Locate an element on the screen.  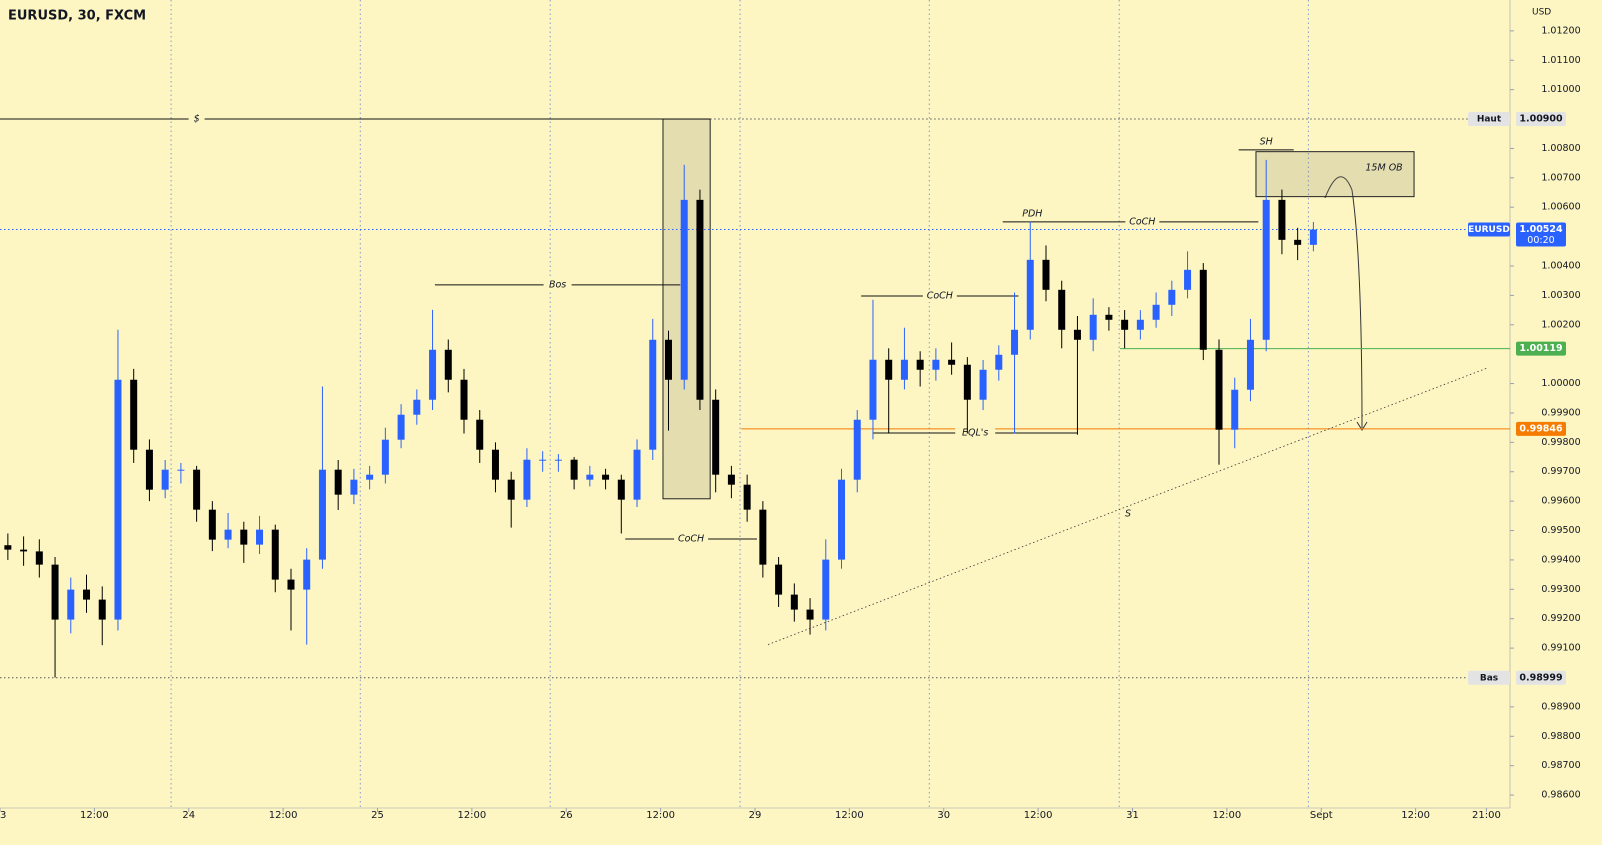
y-tick-label: 0.99800 is located at coordinates (1560, 442).